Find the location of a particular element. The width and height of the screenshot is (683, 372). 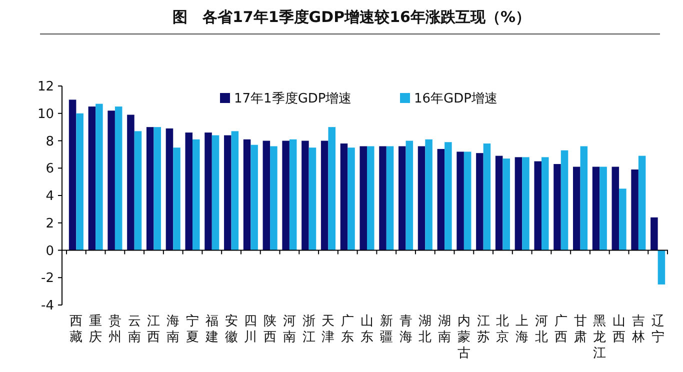

x-tick-label: 北京 is located at coordinates (503, 329).